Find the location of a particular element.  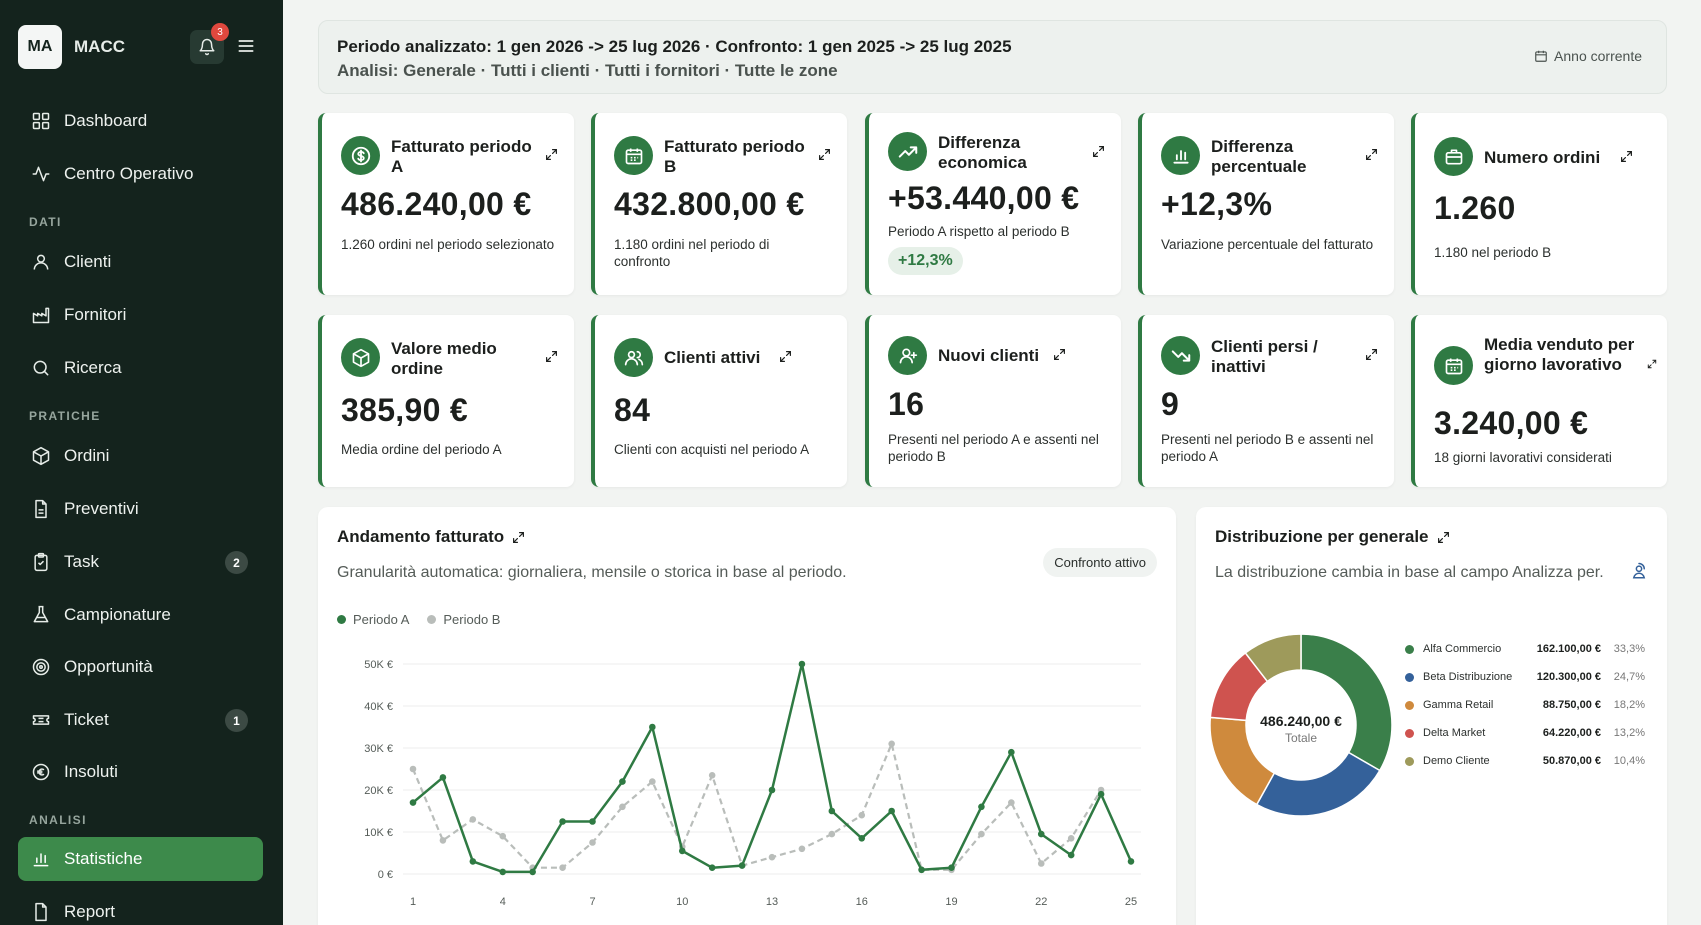

sidebar-item-fornitori: Fornitori is located at coordinates (140, 315).